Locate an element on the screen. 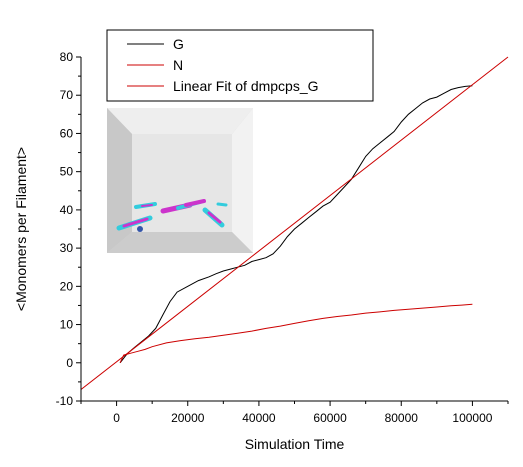  legend-label: G is located at coordinates (178, 44).